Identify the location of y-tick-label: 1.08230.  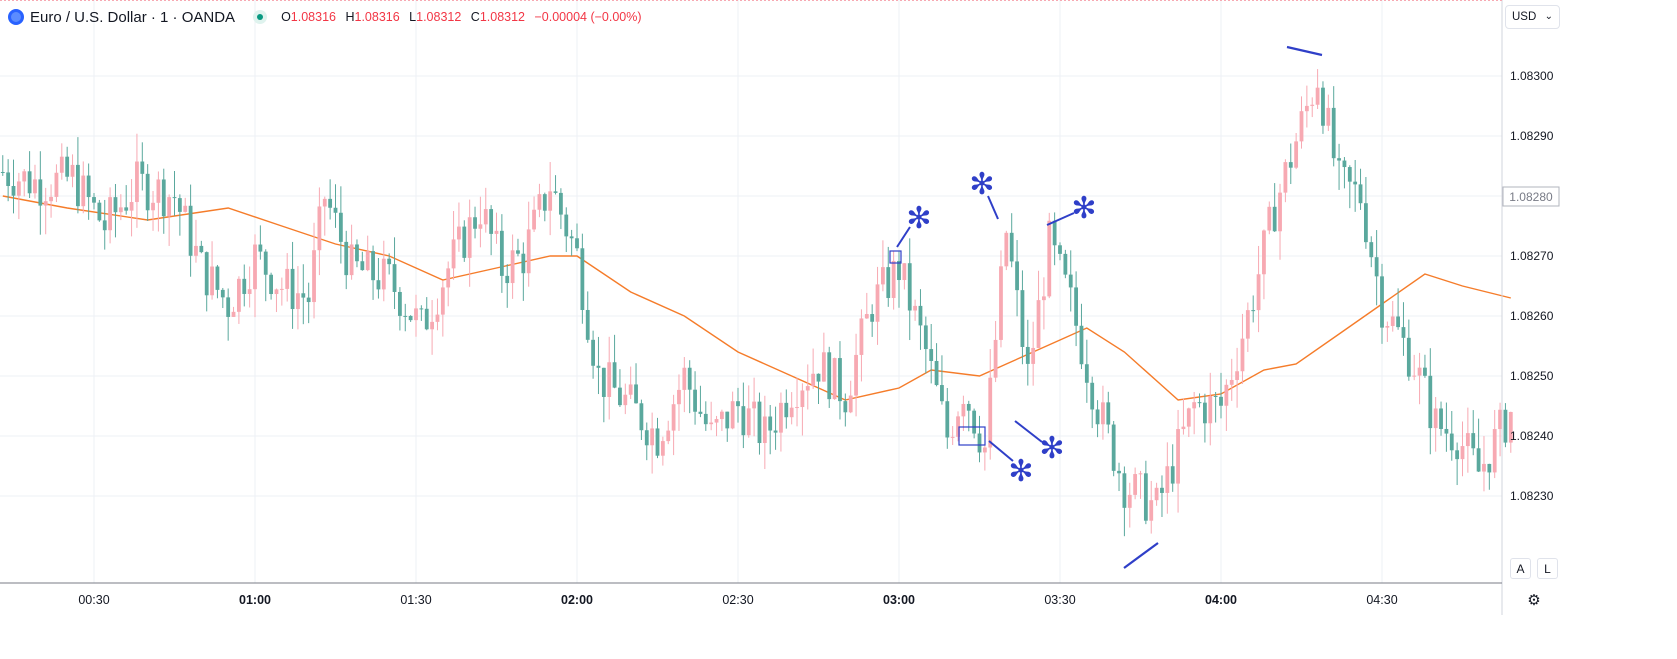
(1532, 496).